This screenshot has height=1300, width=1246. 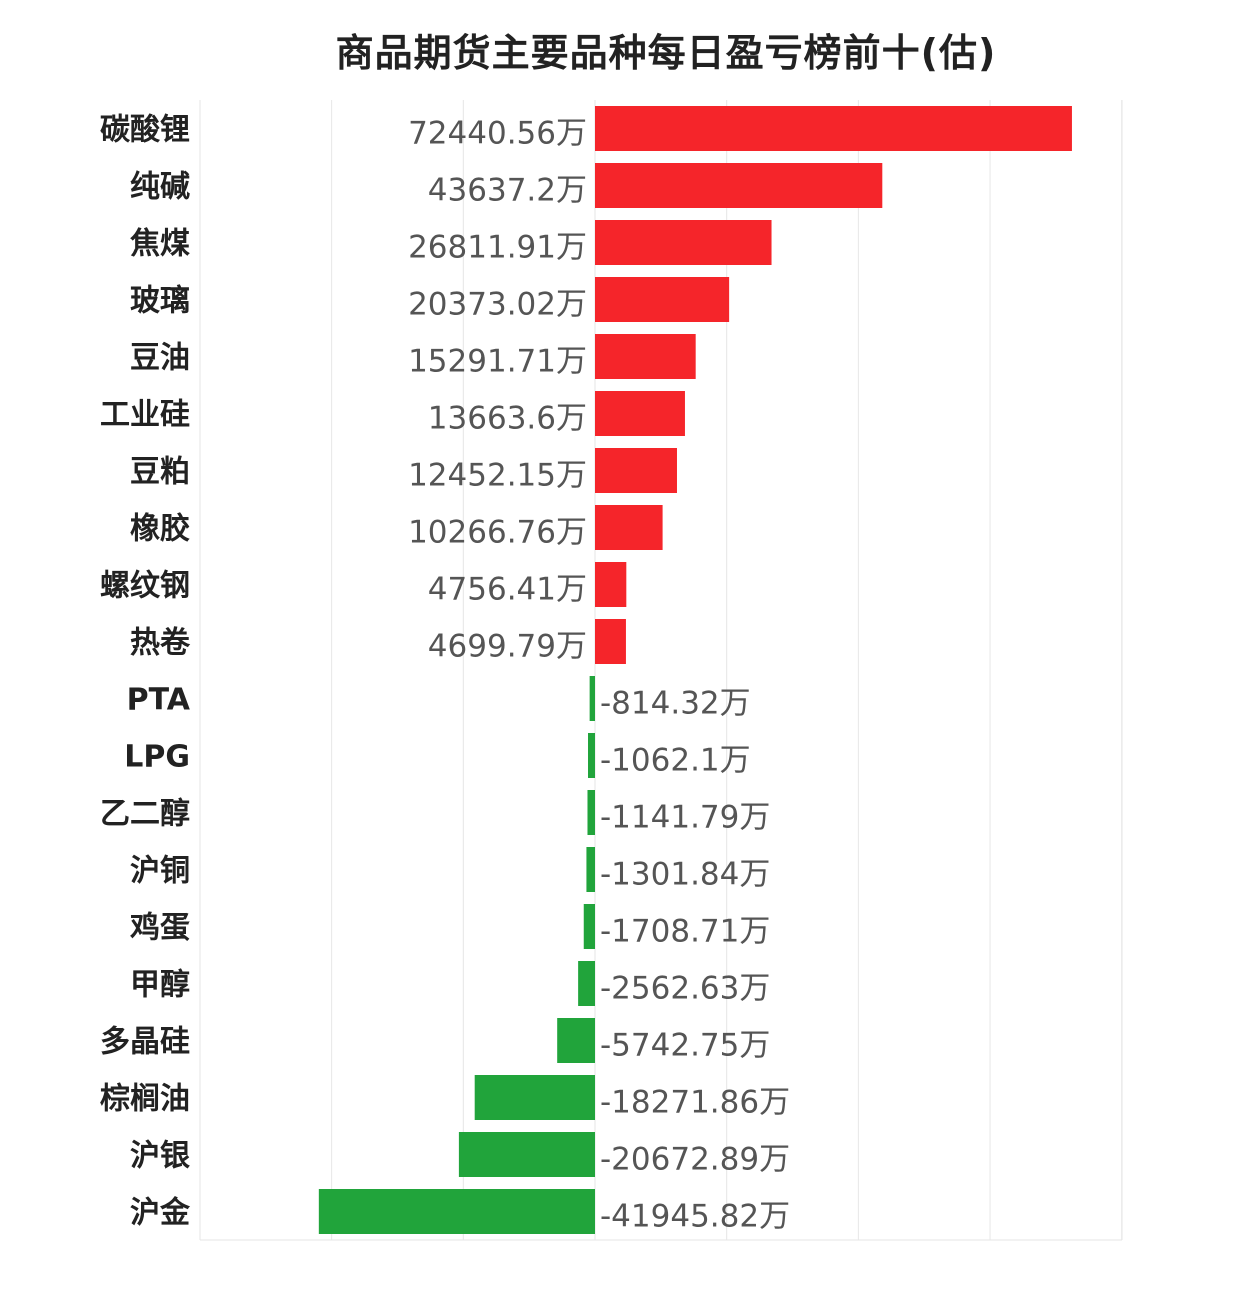 What do you see at coordinates (507, 419) in the screenshot?
I see `value-label: 13663.6万` at bounding box center [507, 419].